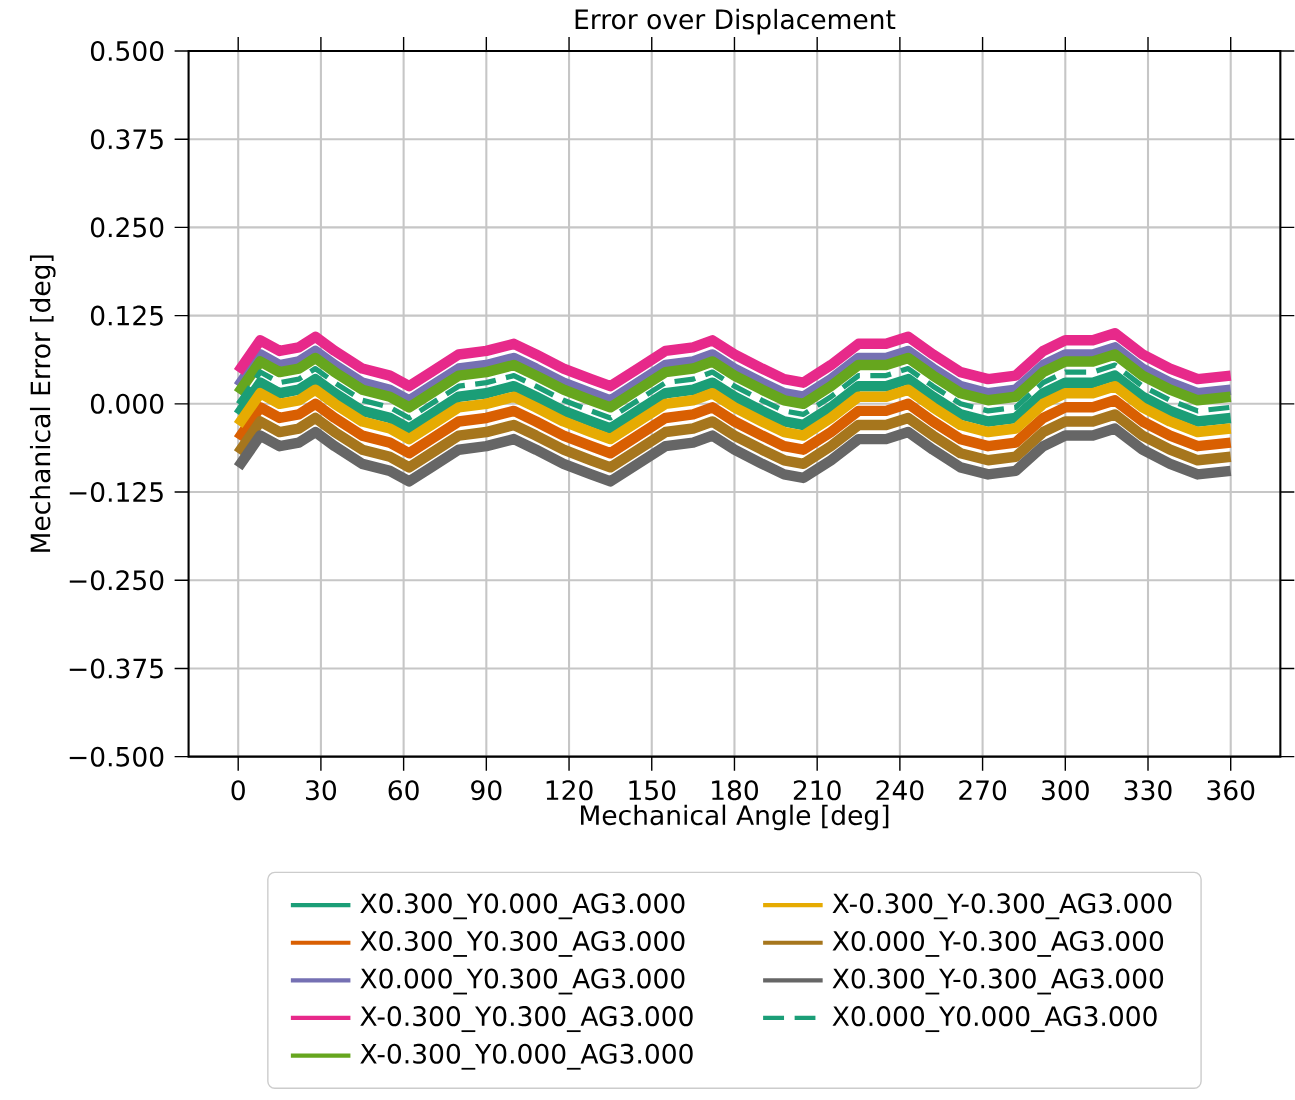 Image resolution: width=1295 pixels, height=1100 pixels. What do you see at coordinates (1065, 790) in the screenshot?
I see `x-tick-label: 300` at bounding box center [1065, 790].